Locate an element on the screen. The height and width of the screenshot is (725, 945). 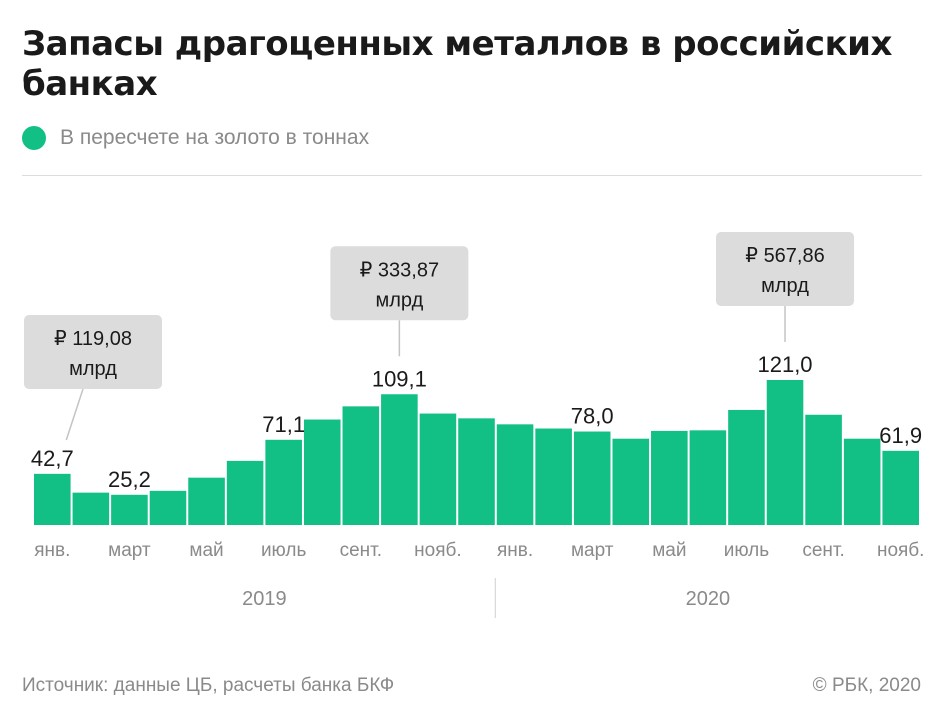
year-label: 2020 is located at coordinates (708, 599).